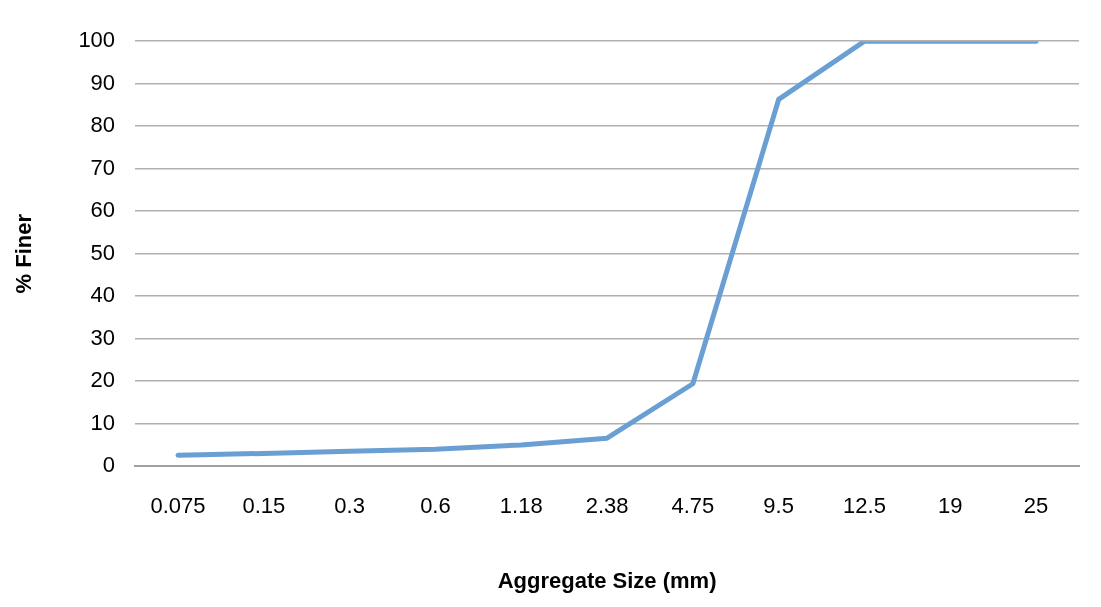 This screenshot has width=1101, height=607. Describe the element at coordinates (109, 465) in the screenshot. I see `y-tick-label: 0` at that location.